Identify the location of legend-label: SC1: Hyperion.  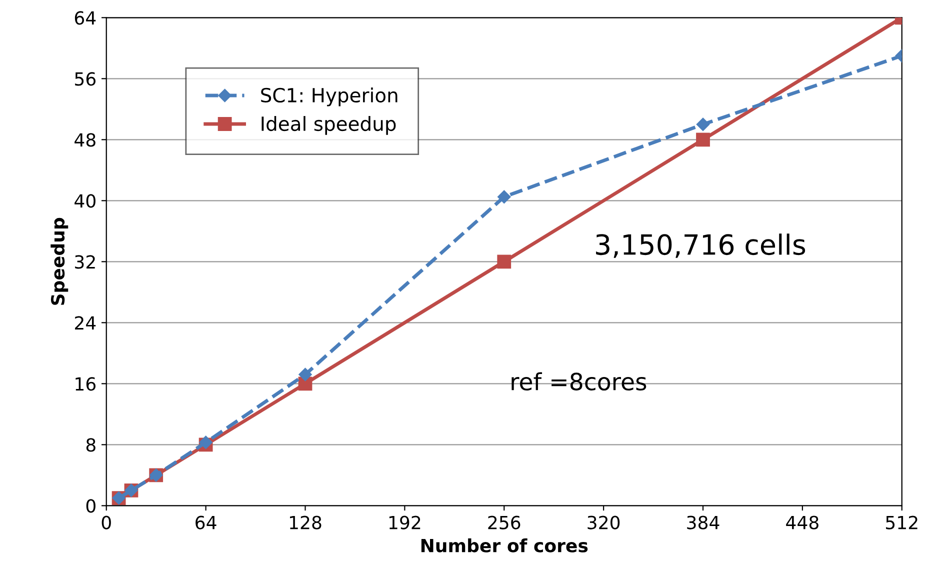
(329, 96).